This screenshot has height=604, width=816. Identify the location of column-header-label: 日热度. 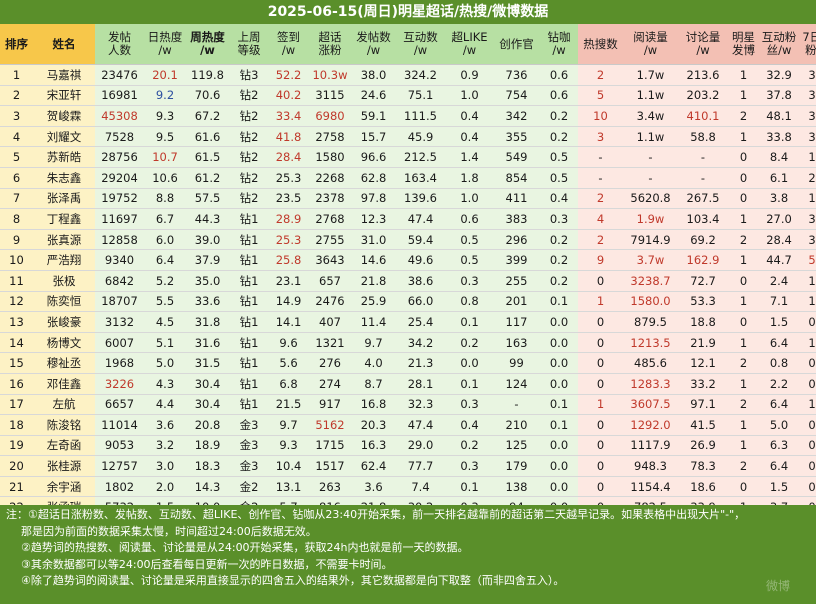
(165, 37).